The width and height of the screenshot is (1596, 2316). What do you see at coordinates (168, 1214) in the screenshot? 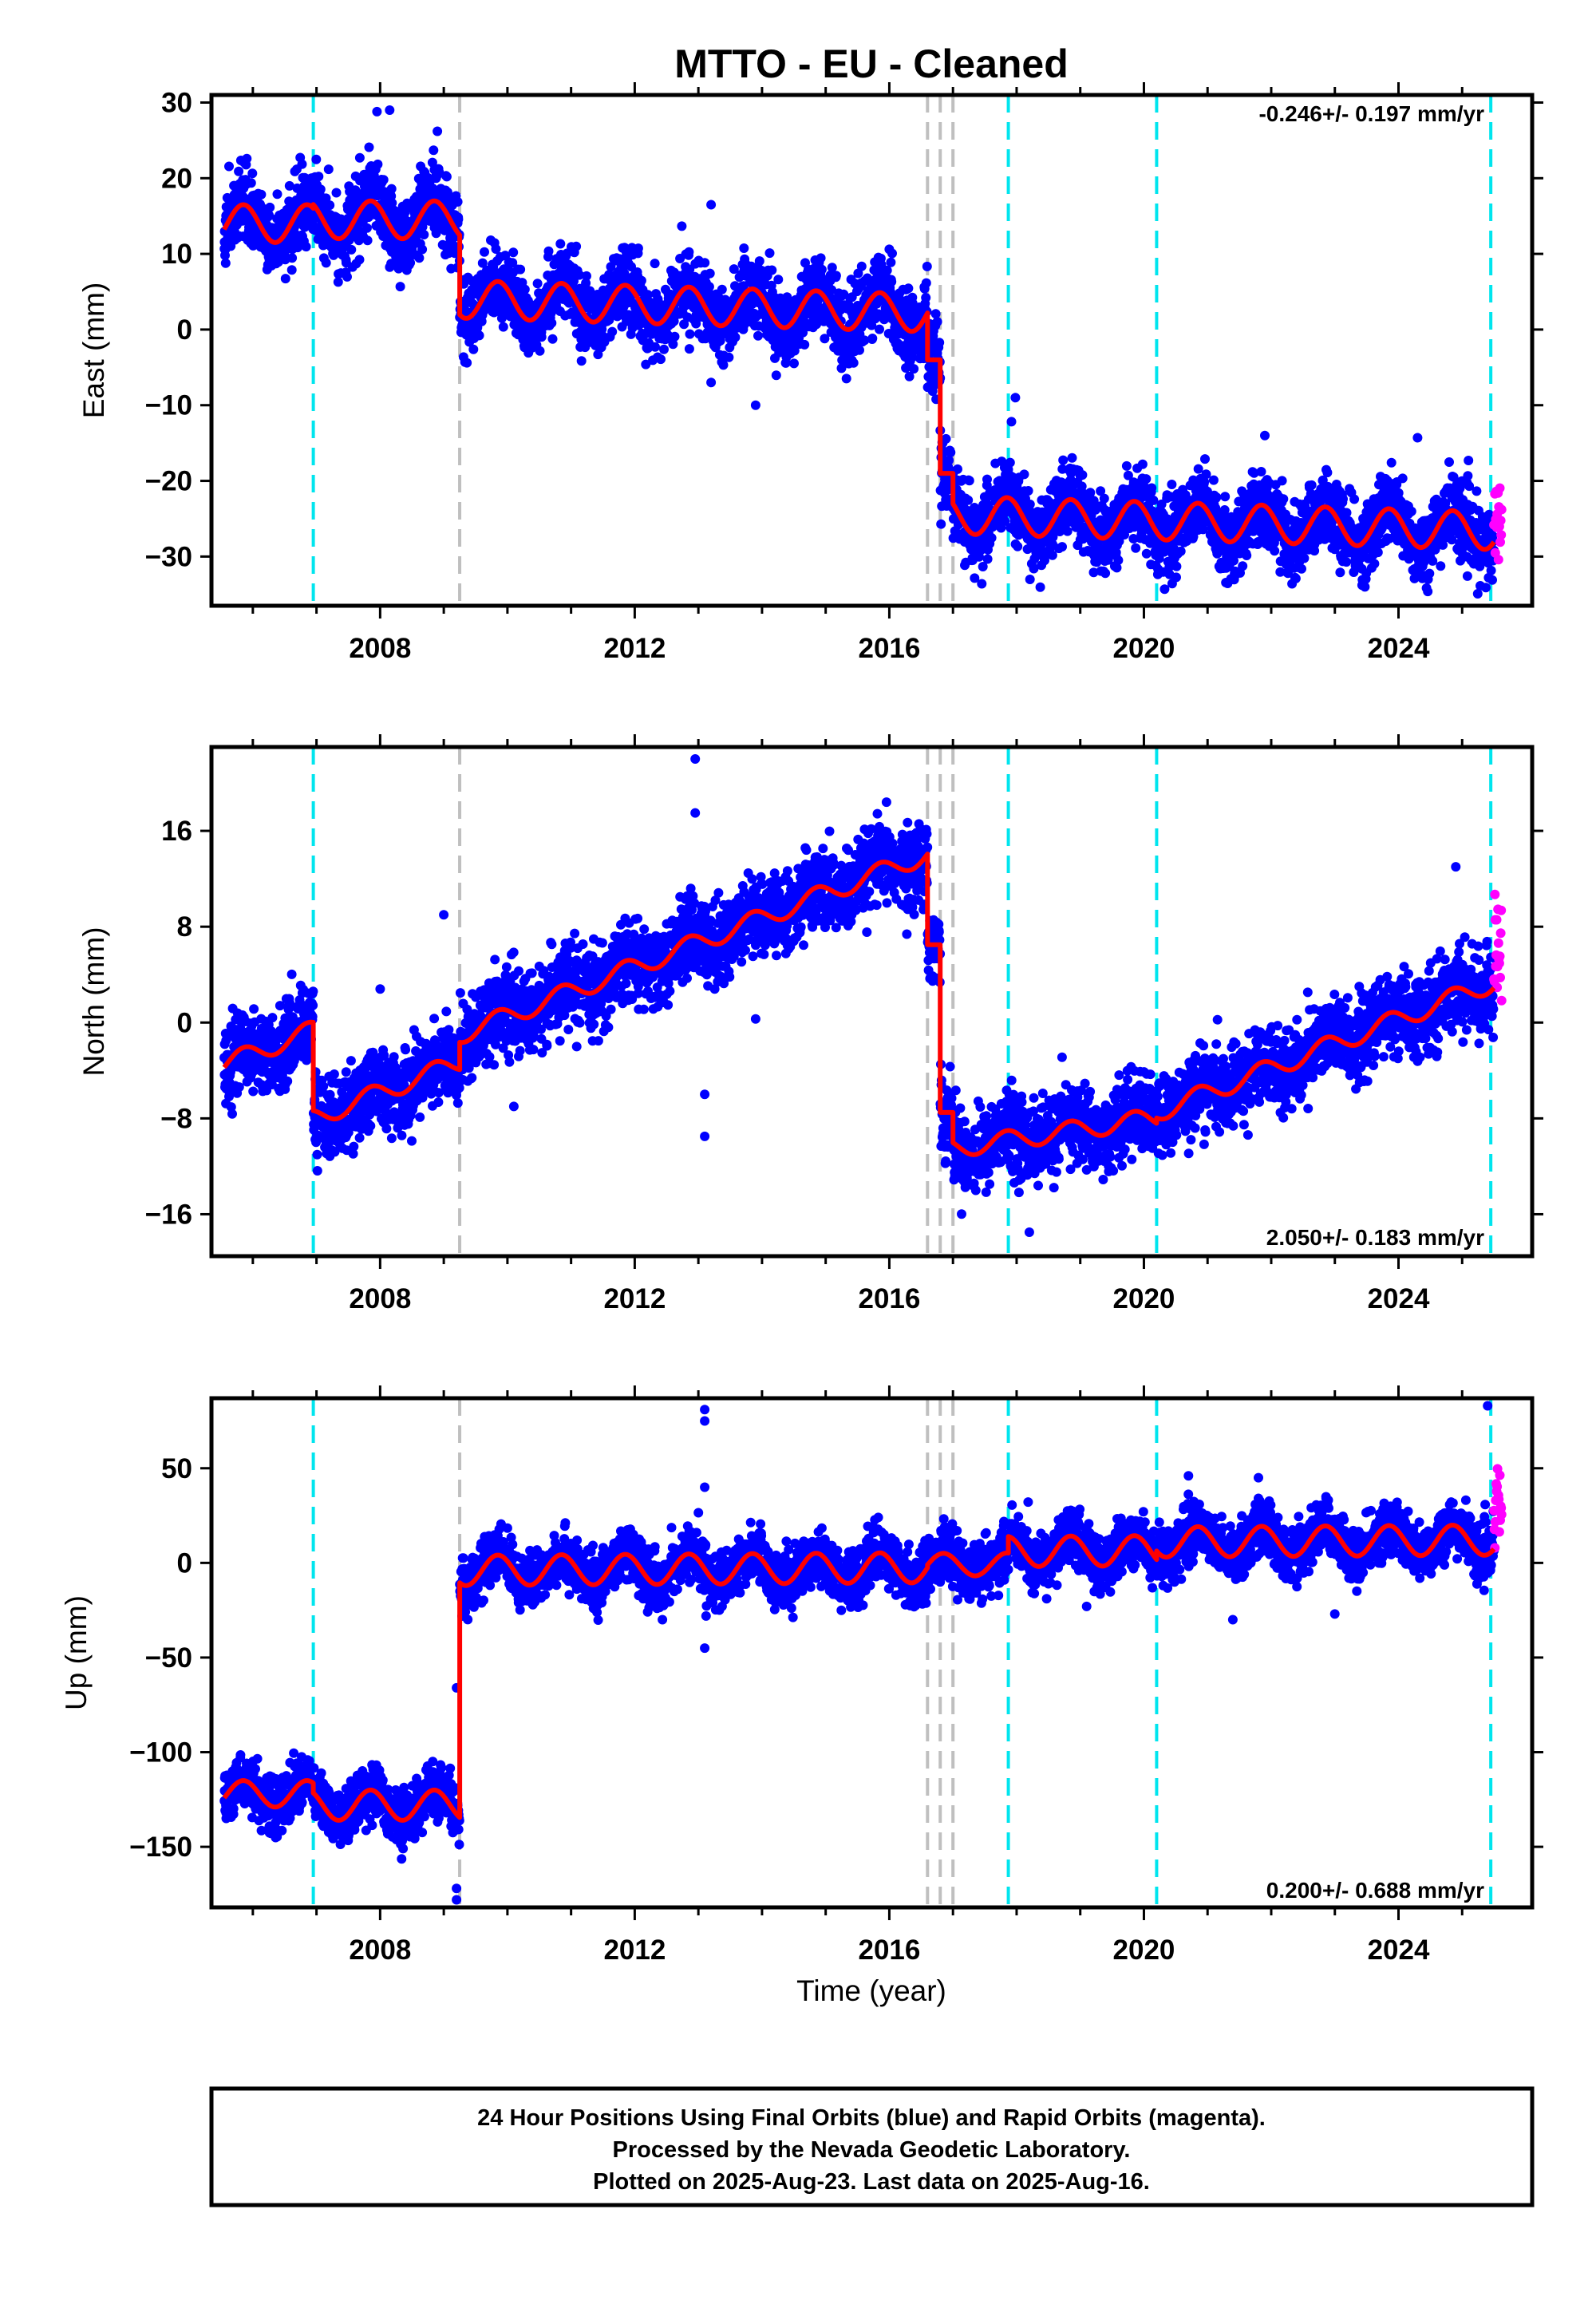
I see `y-tick-label: −16` at bounding box center [168, 1214].